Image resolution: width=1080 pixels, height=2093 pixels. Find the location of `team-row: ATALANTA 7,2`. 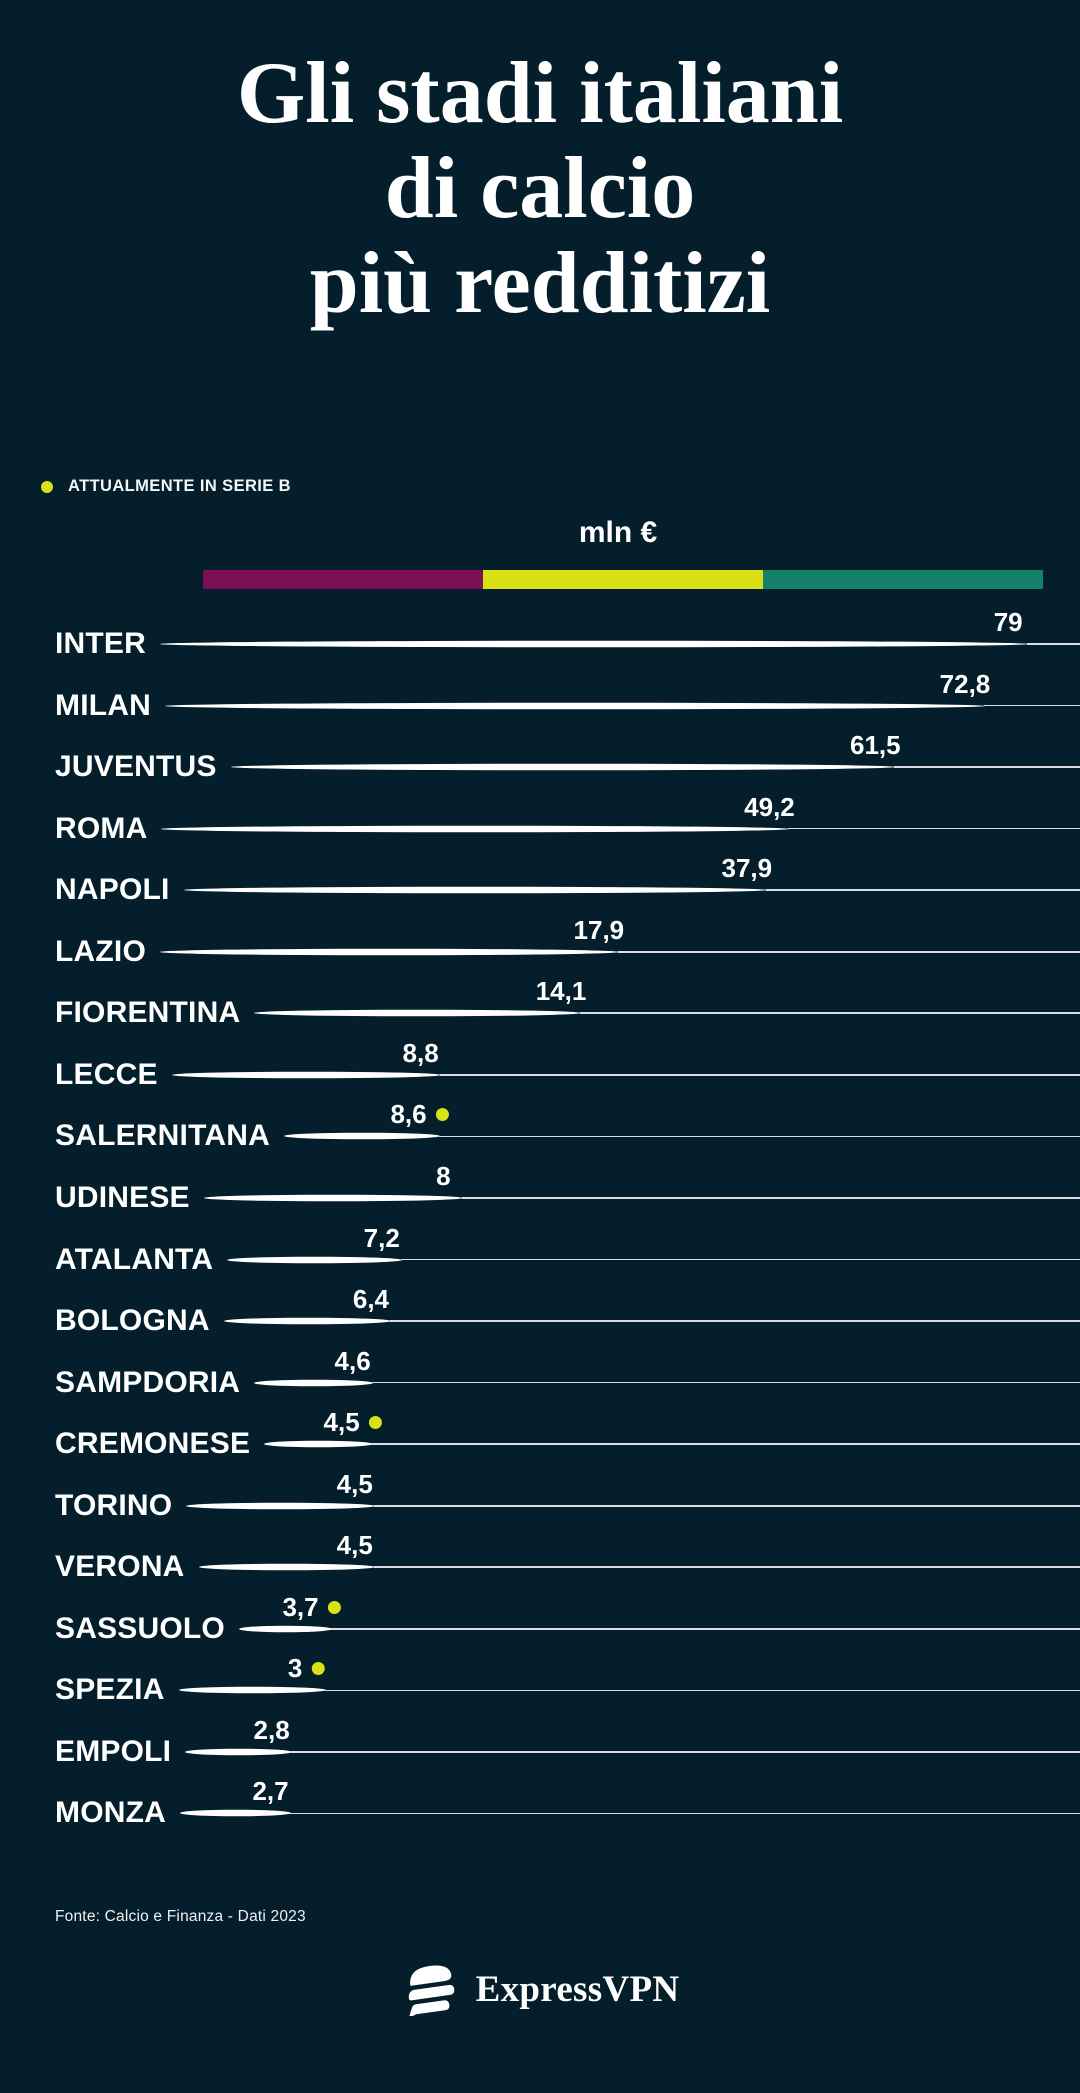

team-row: ATALANTA 7,2 is located at coordinates (540, 1257).